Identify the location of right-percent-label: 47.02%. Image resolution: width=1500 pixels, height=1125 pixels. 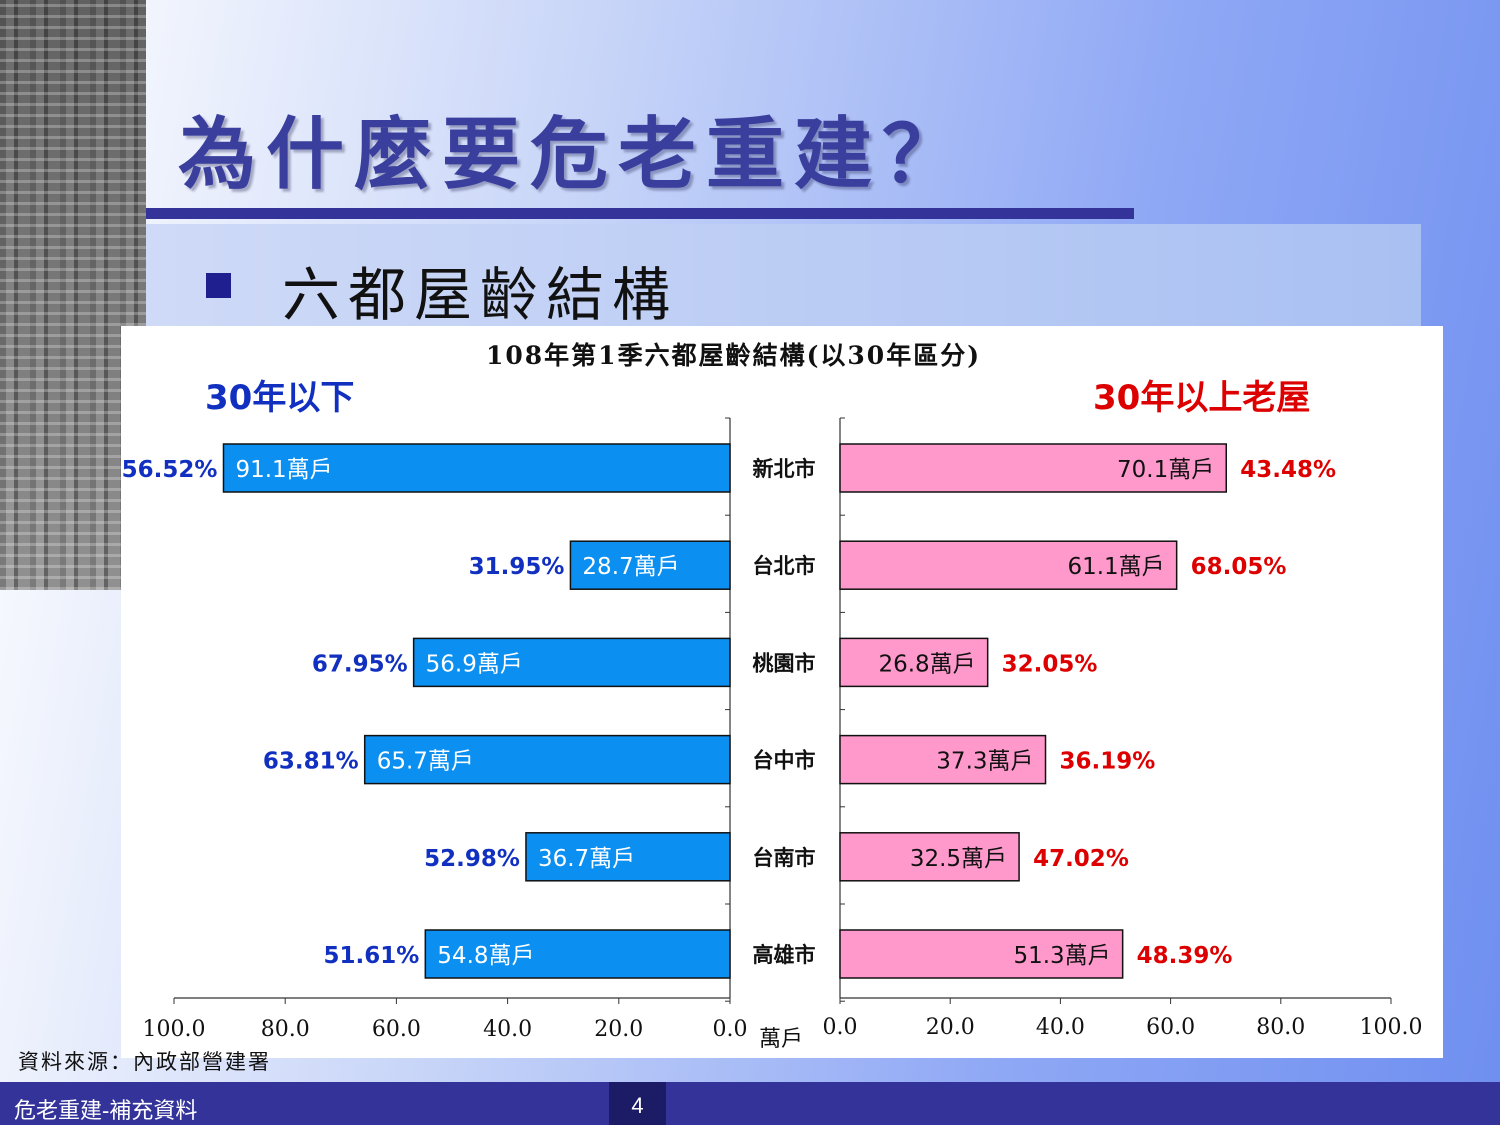
(1081, 859).